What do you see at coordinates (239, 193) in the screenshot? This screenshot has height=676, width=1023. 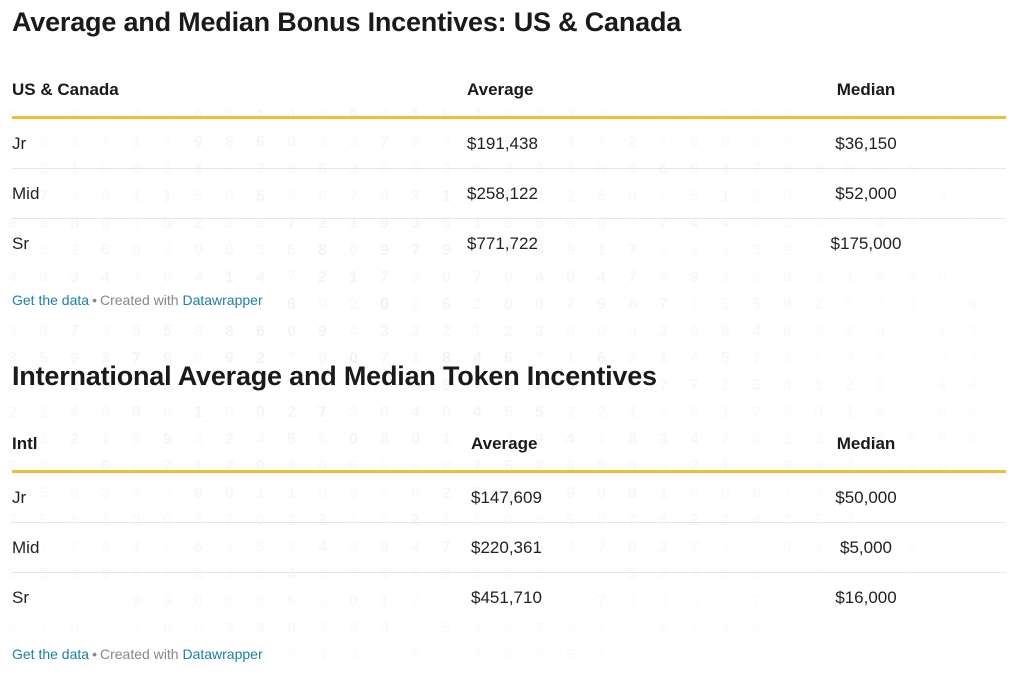 I see `row-label: Mid` at bounding box center [239, 193].